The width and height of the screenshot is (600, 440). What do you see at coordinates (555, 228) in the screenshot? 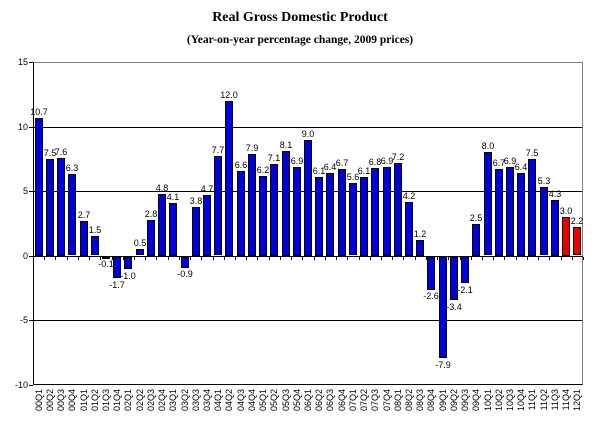
I see `bar-11Q3` at bounding box center [555, 228].